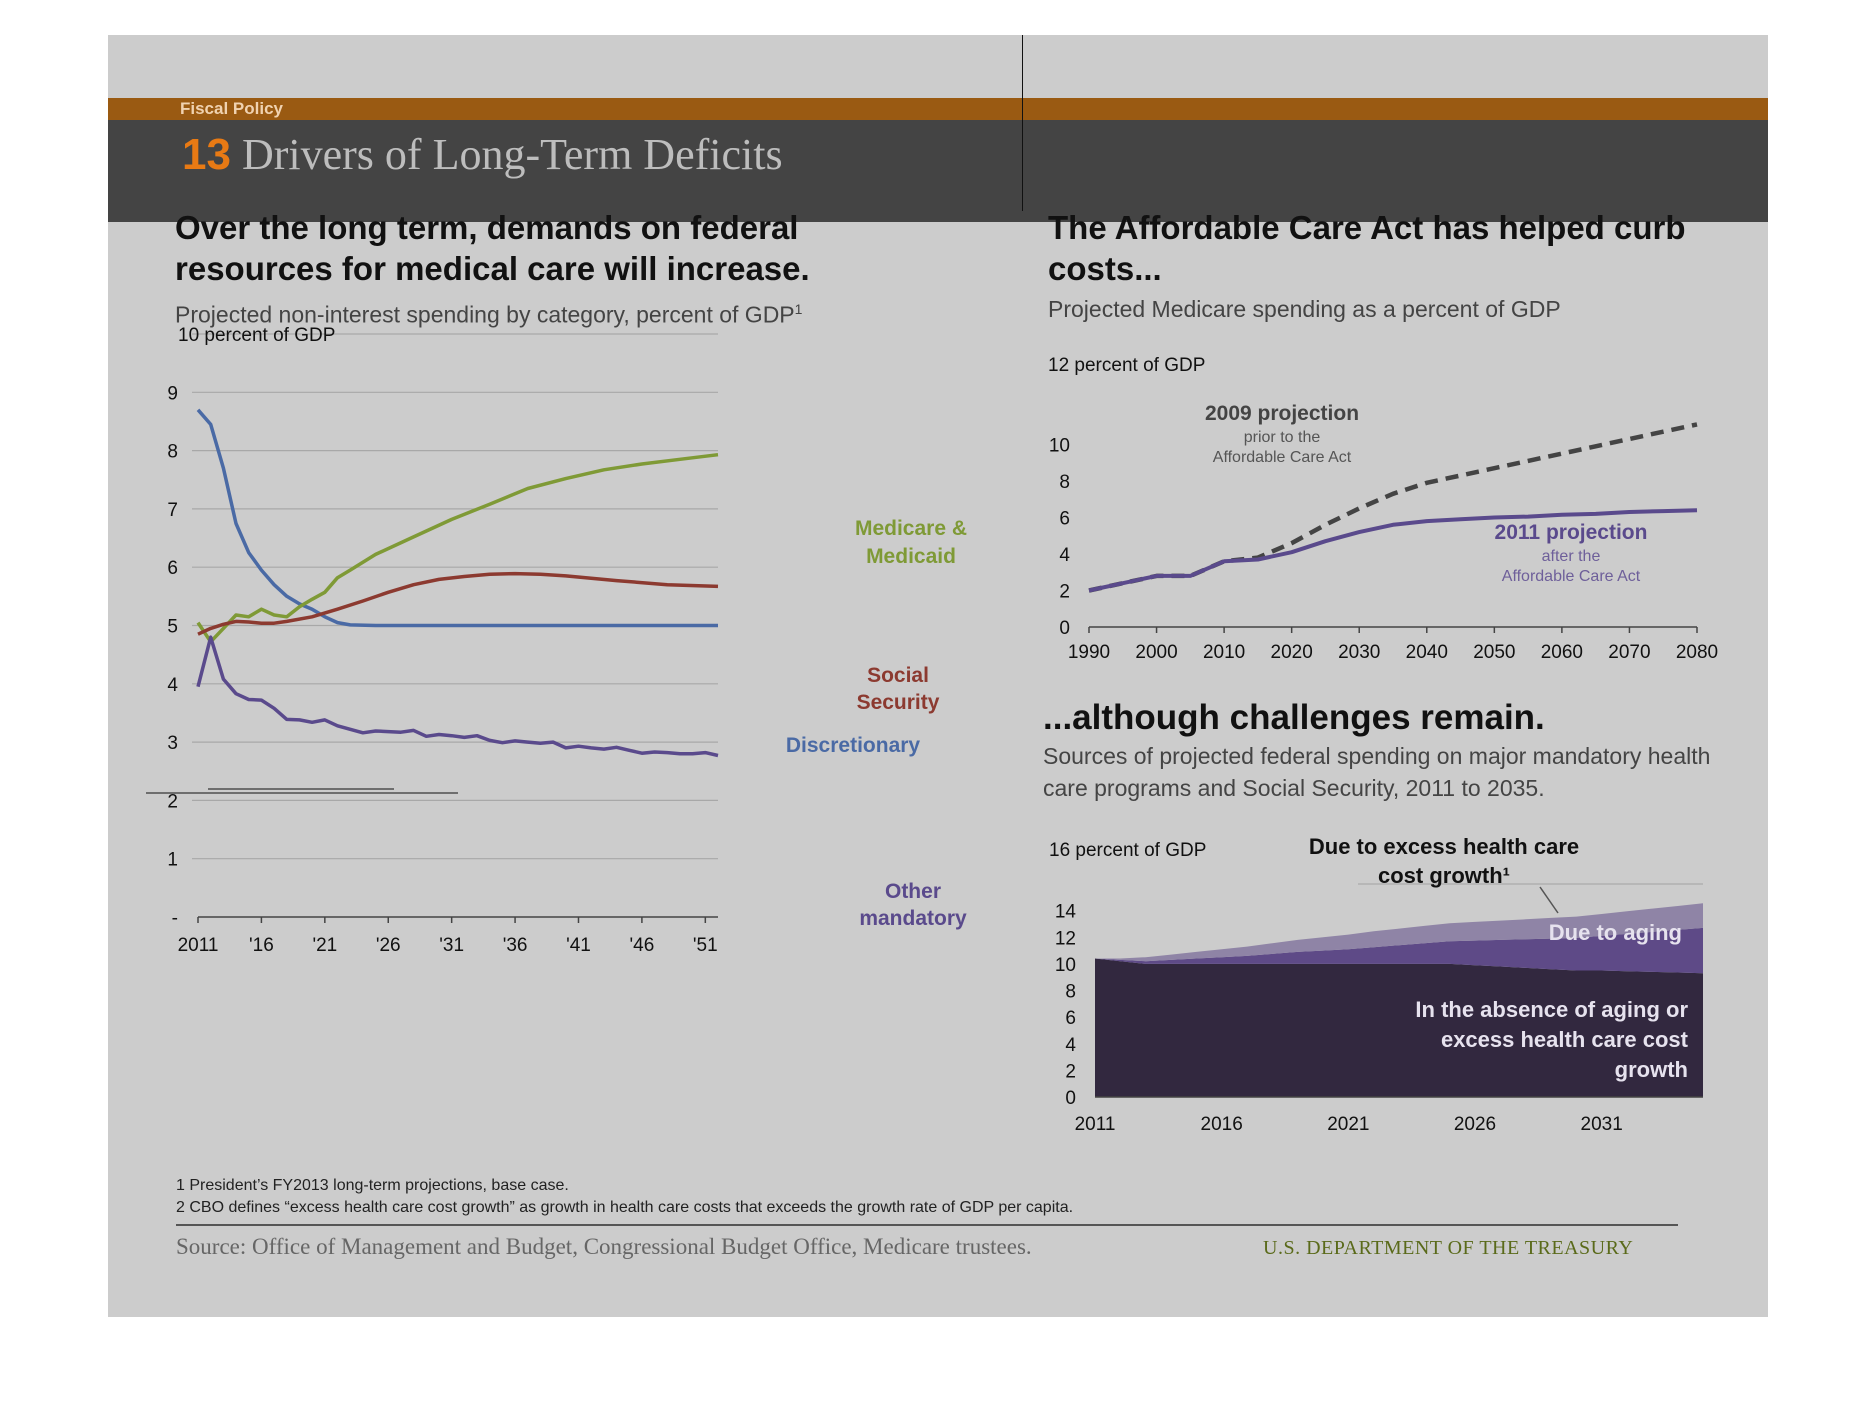 This screenshot has height=1404, width=1866. Describe the element at coordinates (172, 510) in the screenshot. I see `y-tick-label: 7` at that location.